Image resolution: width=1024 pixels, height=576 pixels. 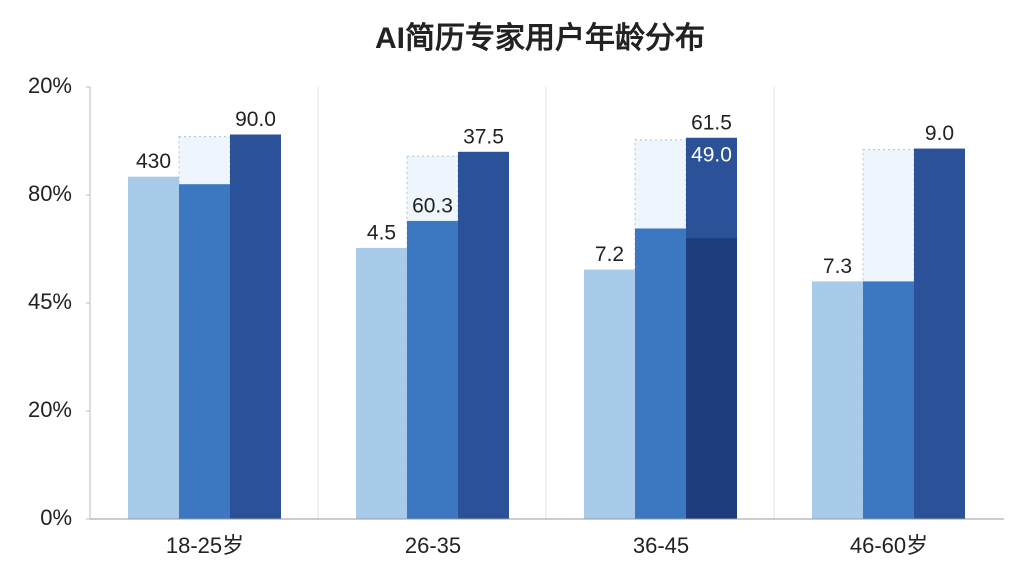 I want to click on y-tick-label: 45%, so click(x=50, y=301).